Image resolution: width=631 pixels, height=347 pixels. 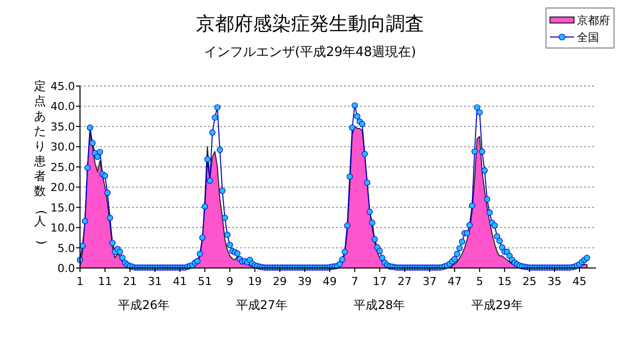 What do you see at coordinates (455, 281) in the screenshot?
I see `x-tick-label: 47` at bounding box center [455, 281].